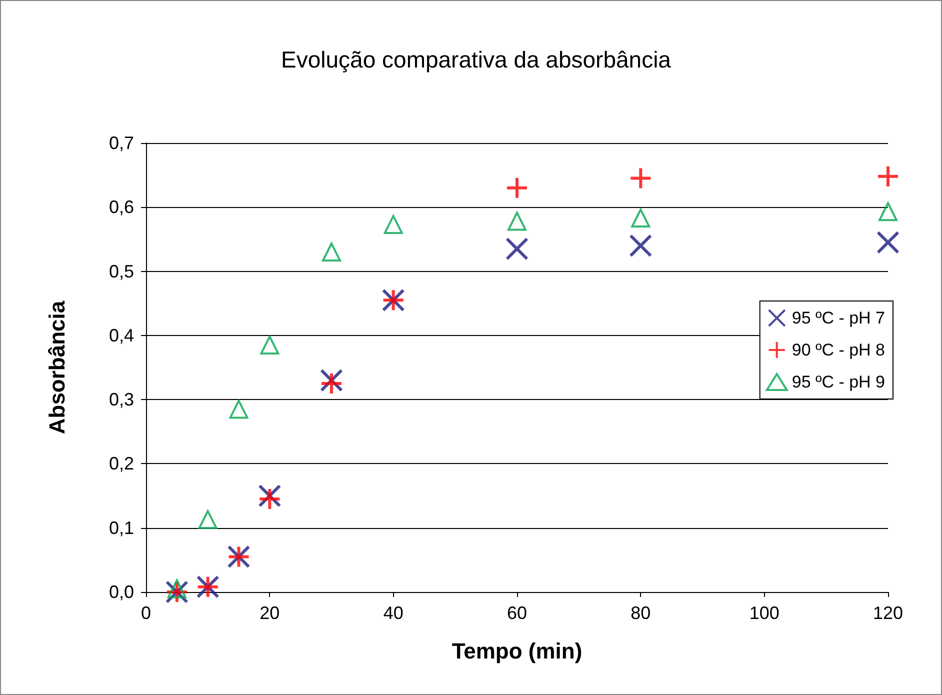 The image size is (942, 695). What do you see at coordinates (839, 382) in the screenshot?
I see `legend-label: 95 ºC - pH 9` at bounding box center [839, 382].